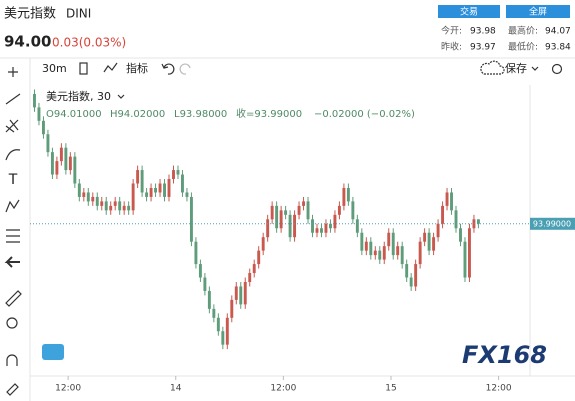 Image resolution: width=575 pixels, height=401 pixels. I want to click on drawing-tools: T, so click(13, 231).